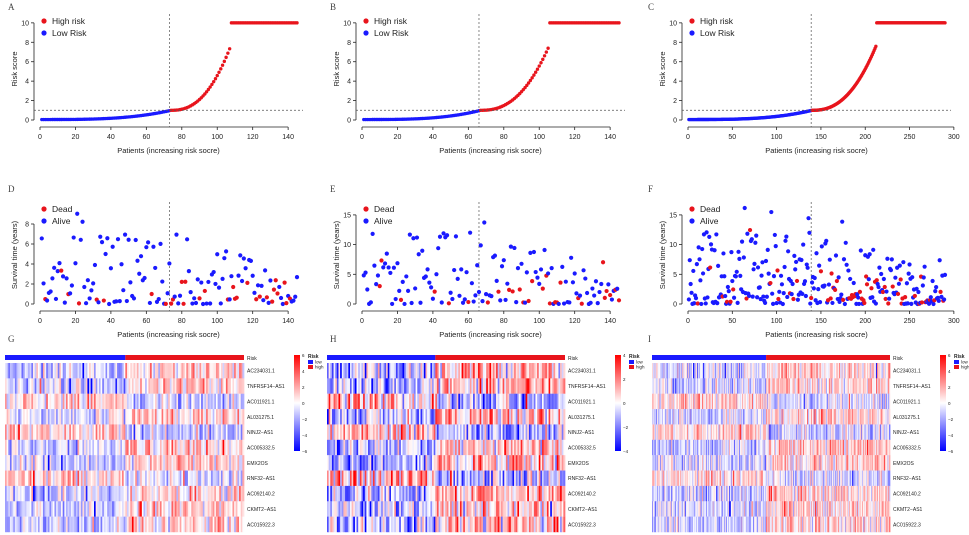 This screenshot has height=535, width=969. I want to click on dead-point, so click(61, 270).